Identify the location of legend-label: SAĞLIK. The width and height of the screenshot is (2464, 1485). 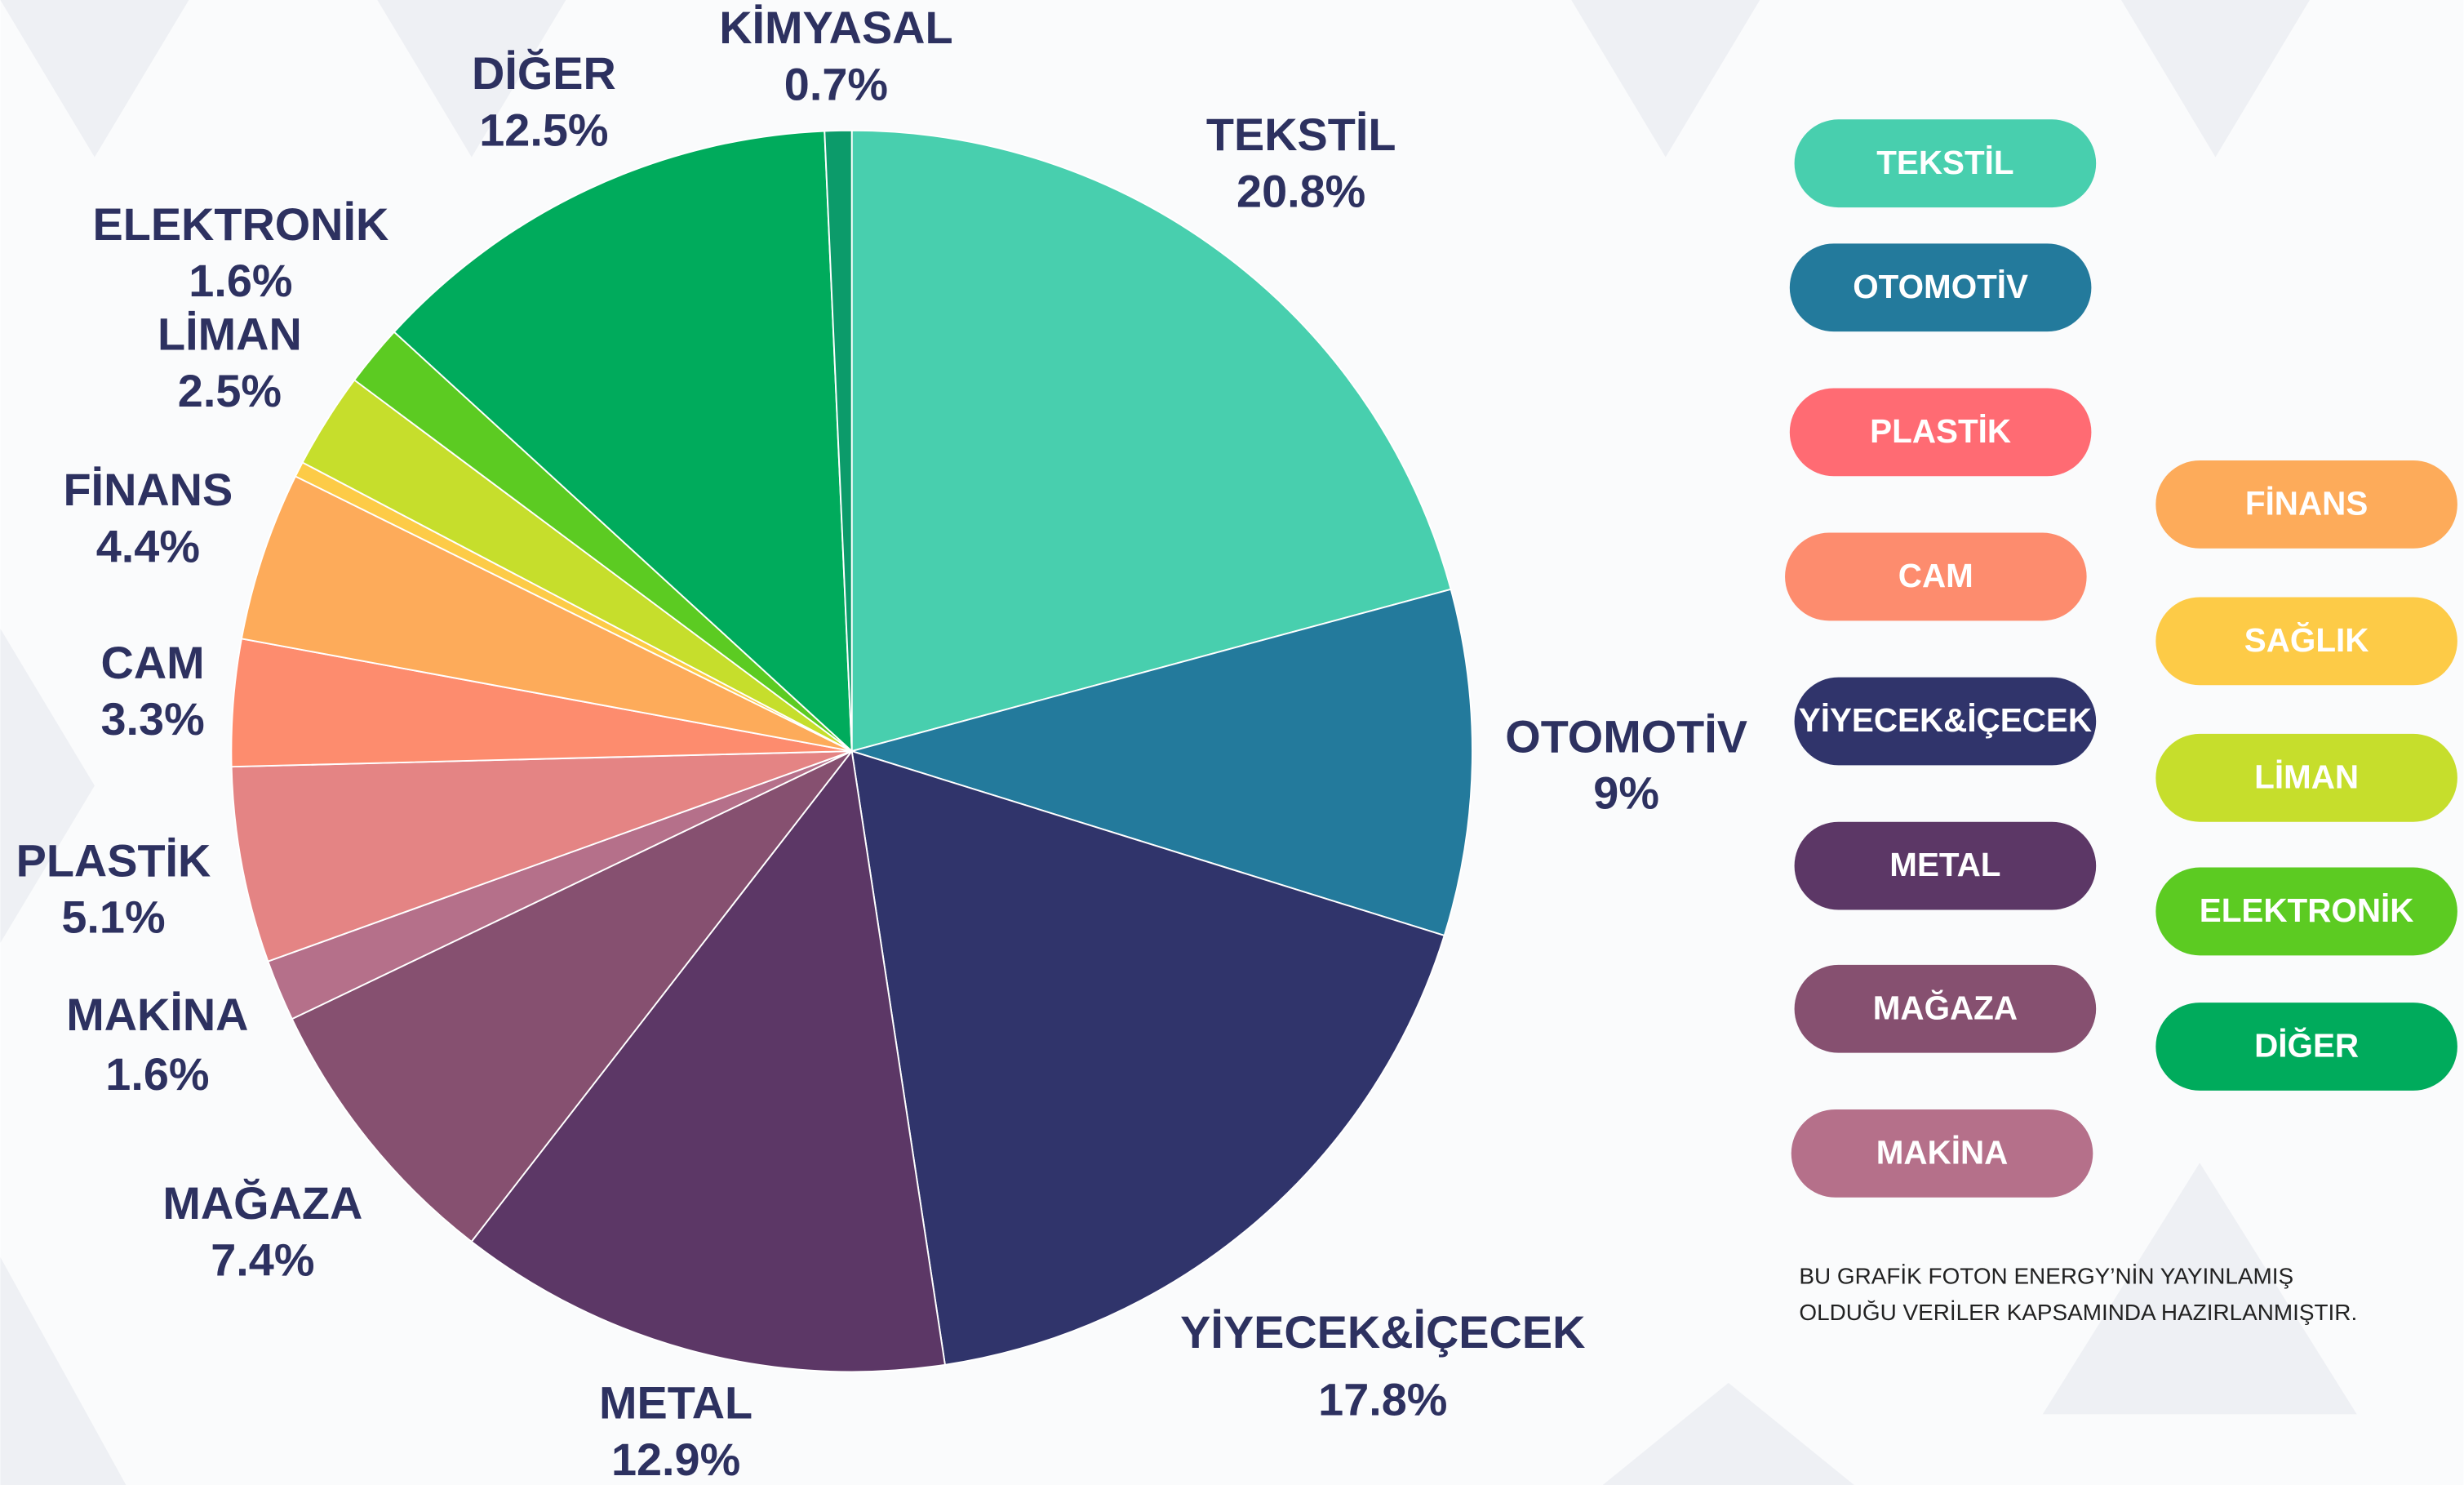
(2307, 640).